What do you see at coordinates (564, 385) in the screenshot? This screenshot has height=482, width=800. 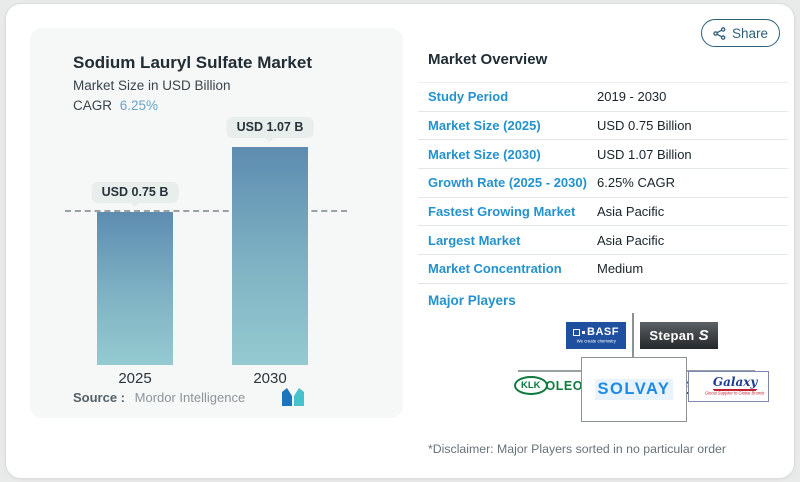 I see `klk-oleo-text: OLEO` at bounding box center [564, 385].